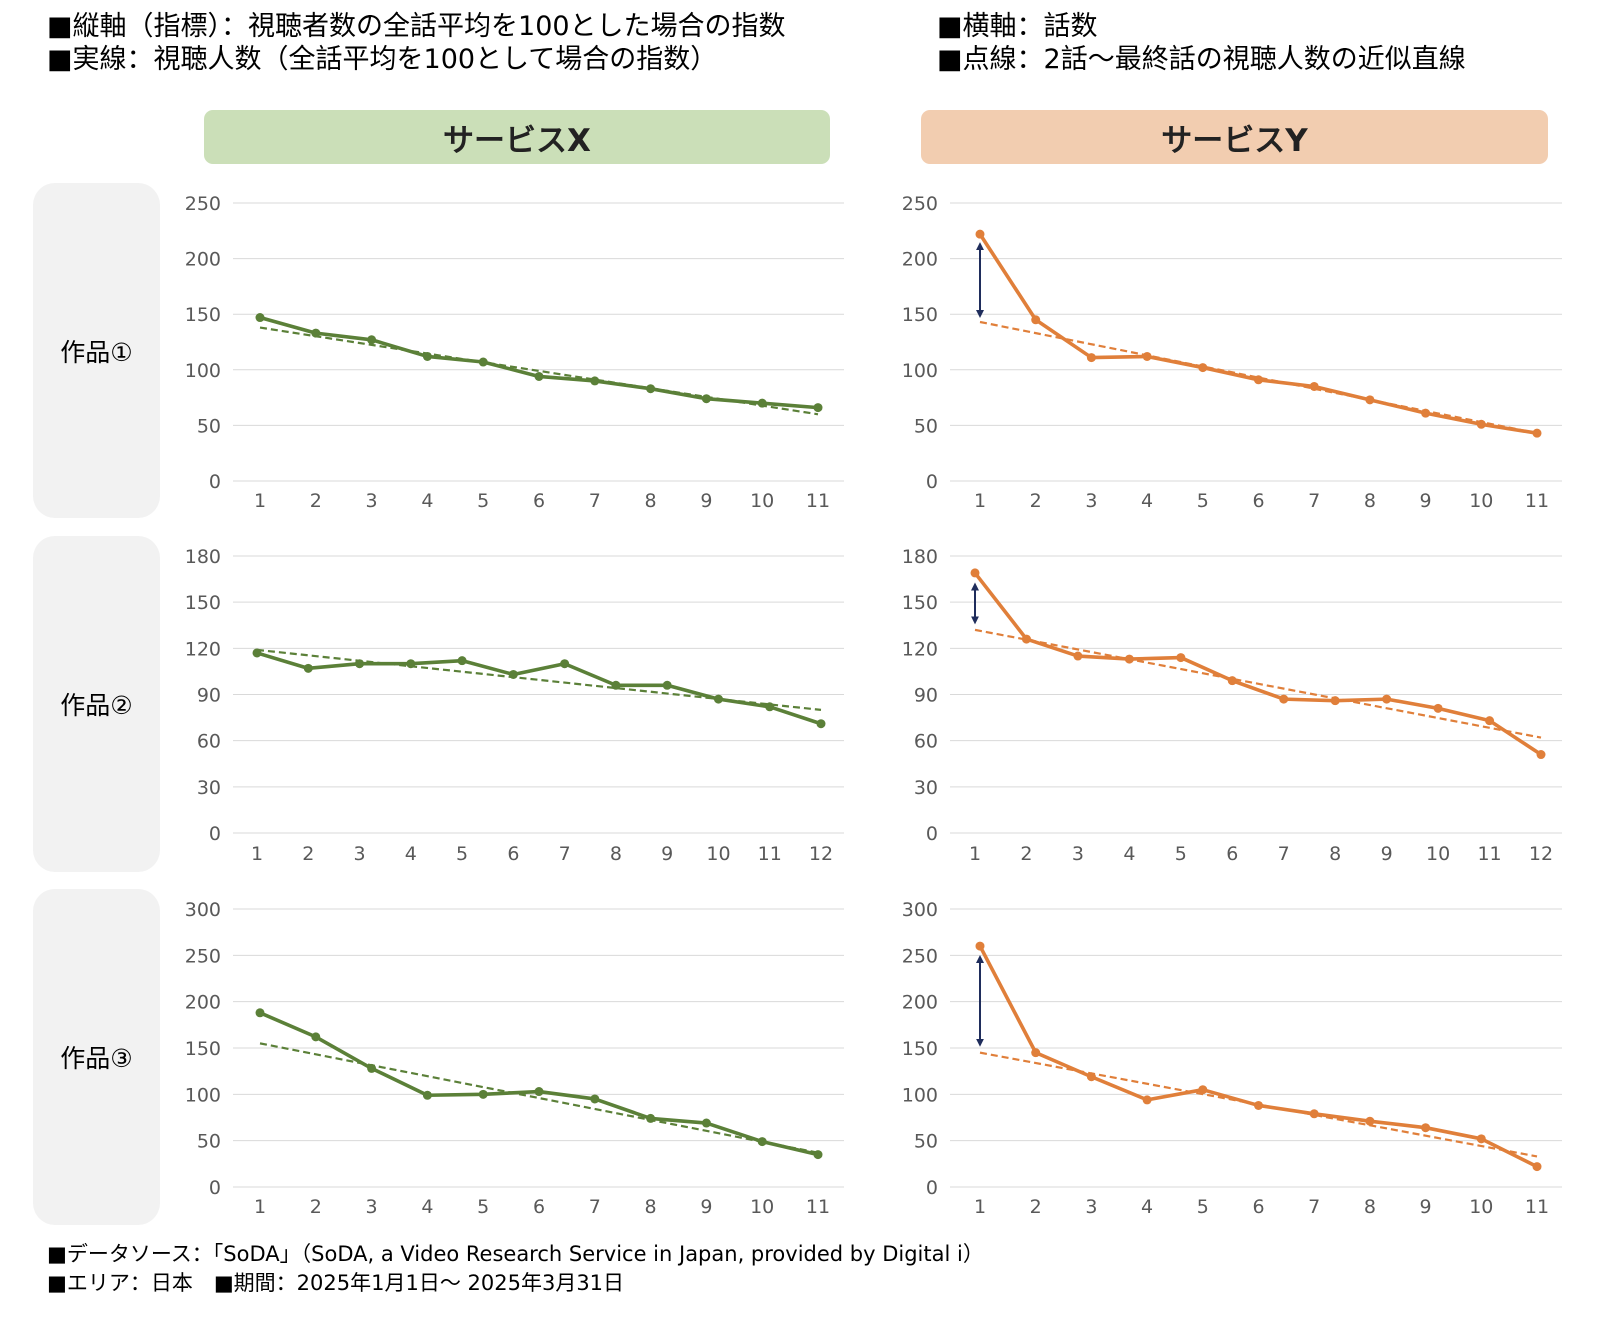  Describe the element at coordinates (1387, 854) in the screenshot. I see `y2-x-tick-9: 9` at that location.